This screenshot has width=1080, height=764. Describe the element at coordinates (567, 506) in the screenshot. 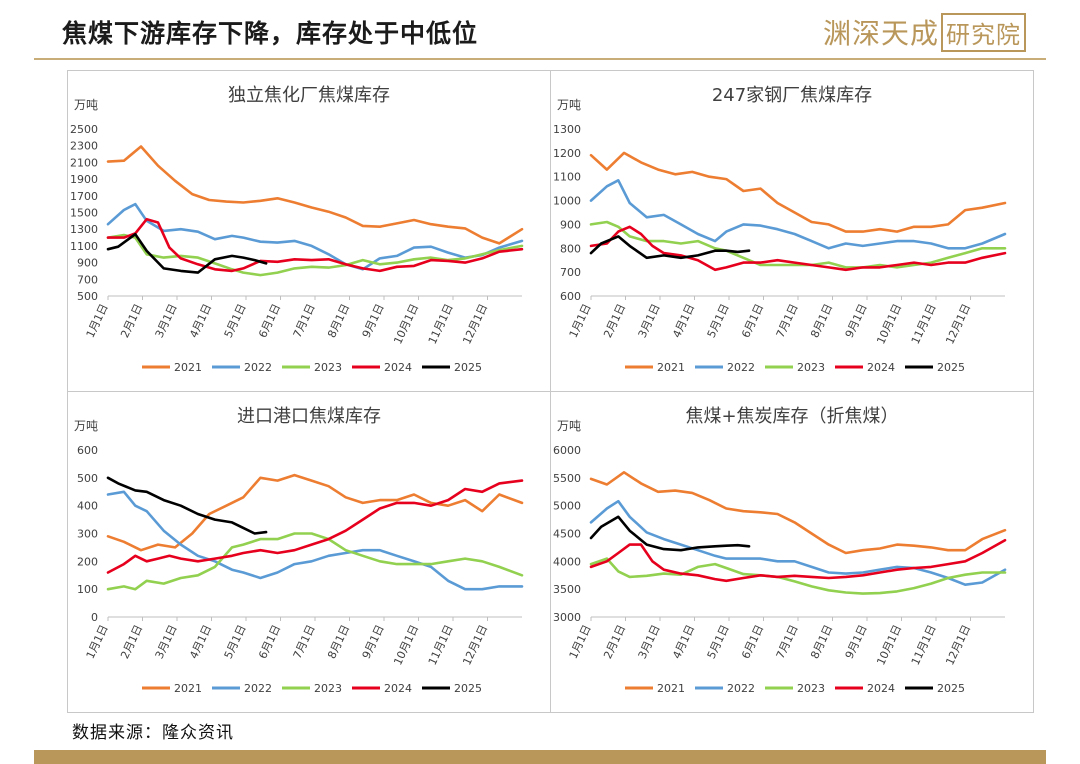

I see `y-tick-label: 5000` at that location.